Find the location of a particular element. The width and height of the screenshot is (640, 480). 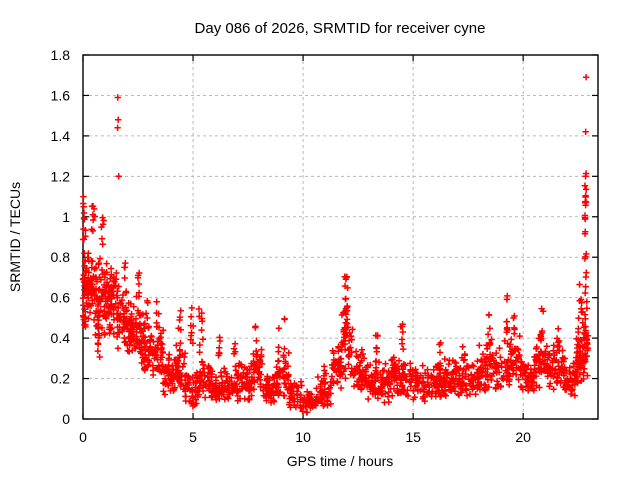

y-tick-label: 1.4 is located at coordinates (61, 136).